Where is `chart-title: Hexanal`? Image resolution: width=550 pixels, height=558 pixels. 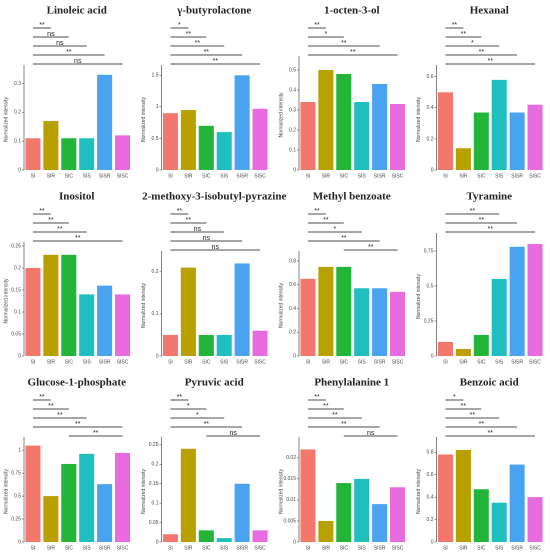 chart-title: Hexanal is located at coordinates (489, 11).